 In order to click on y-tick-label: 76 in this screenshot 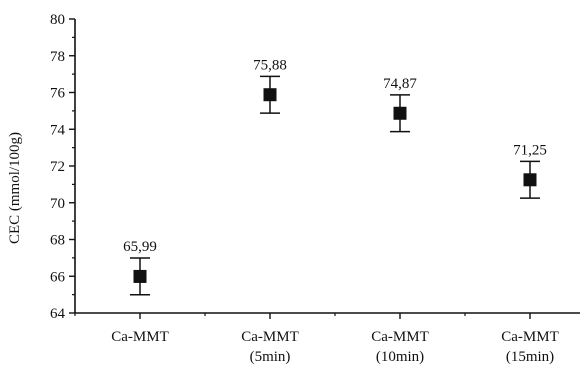, I will do `click(58, 94)`.